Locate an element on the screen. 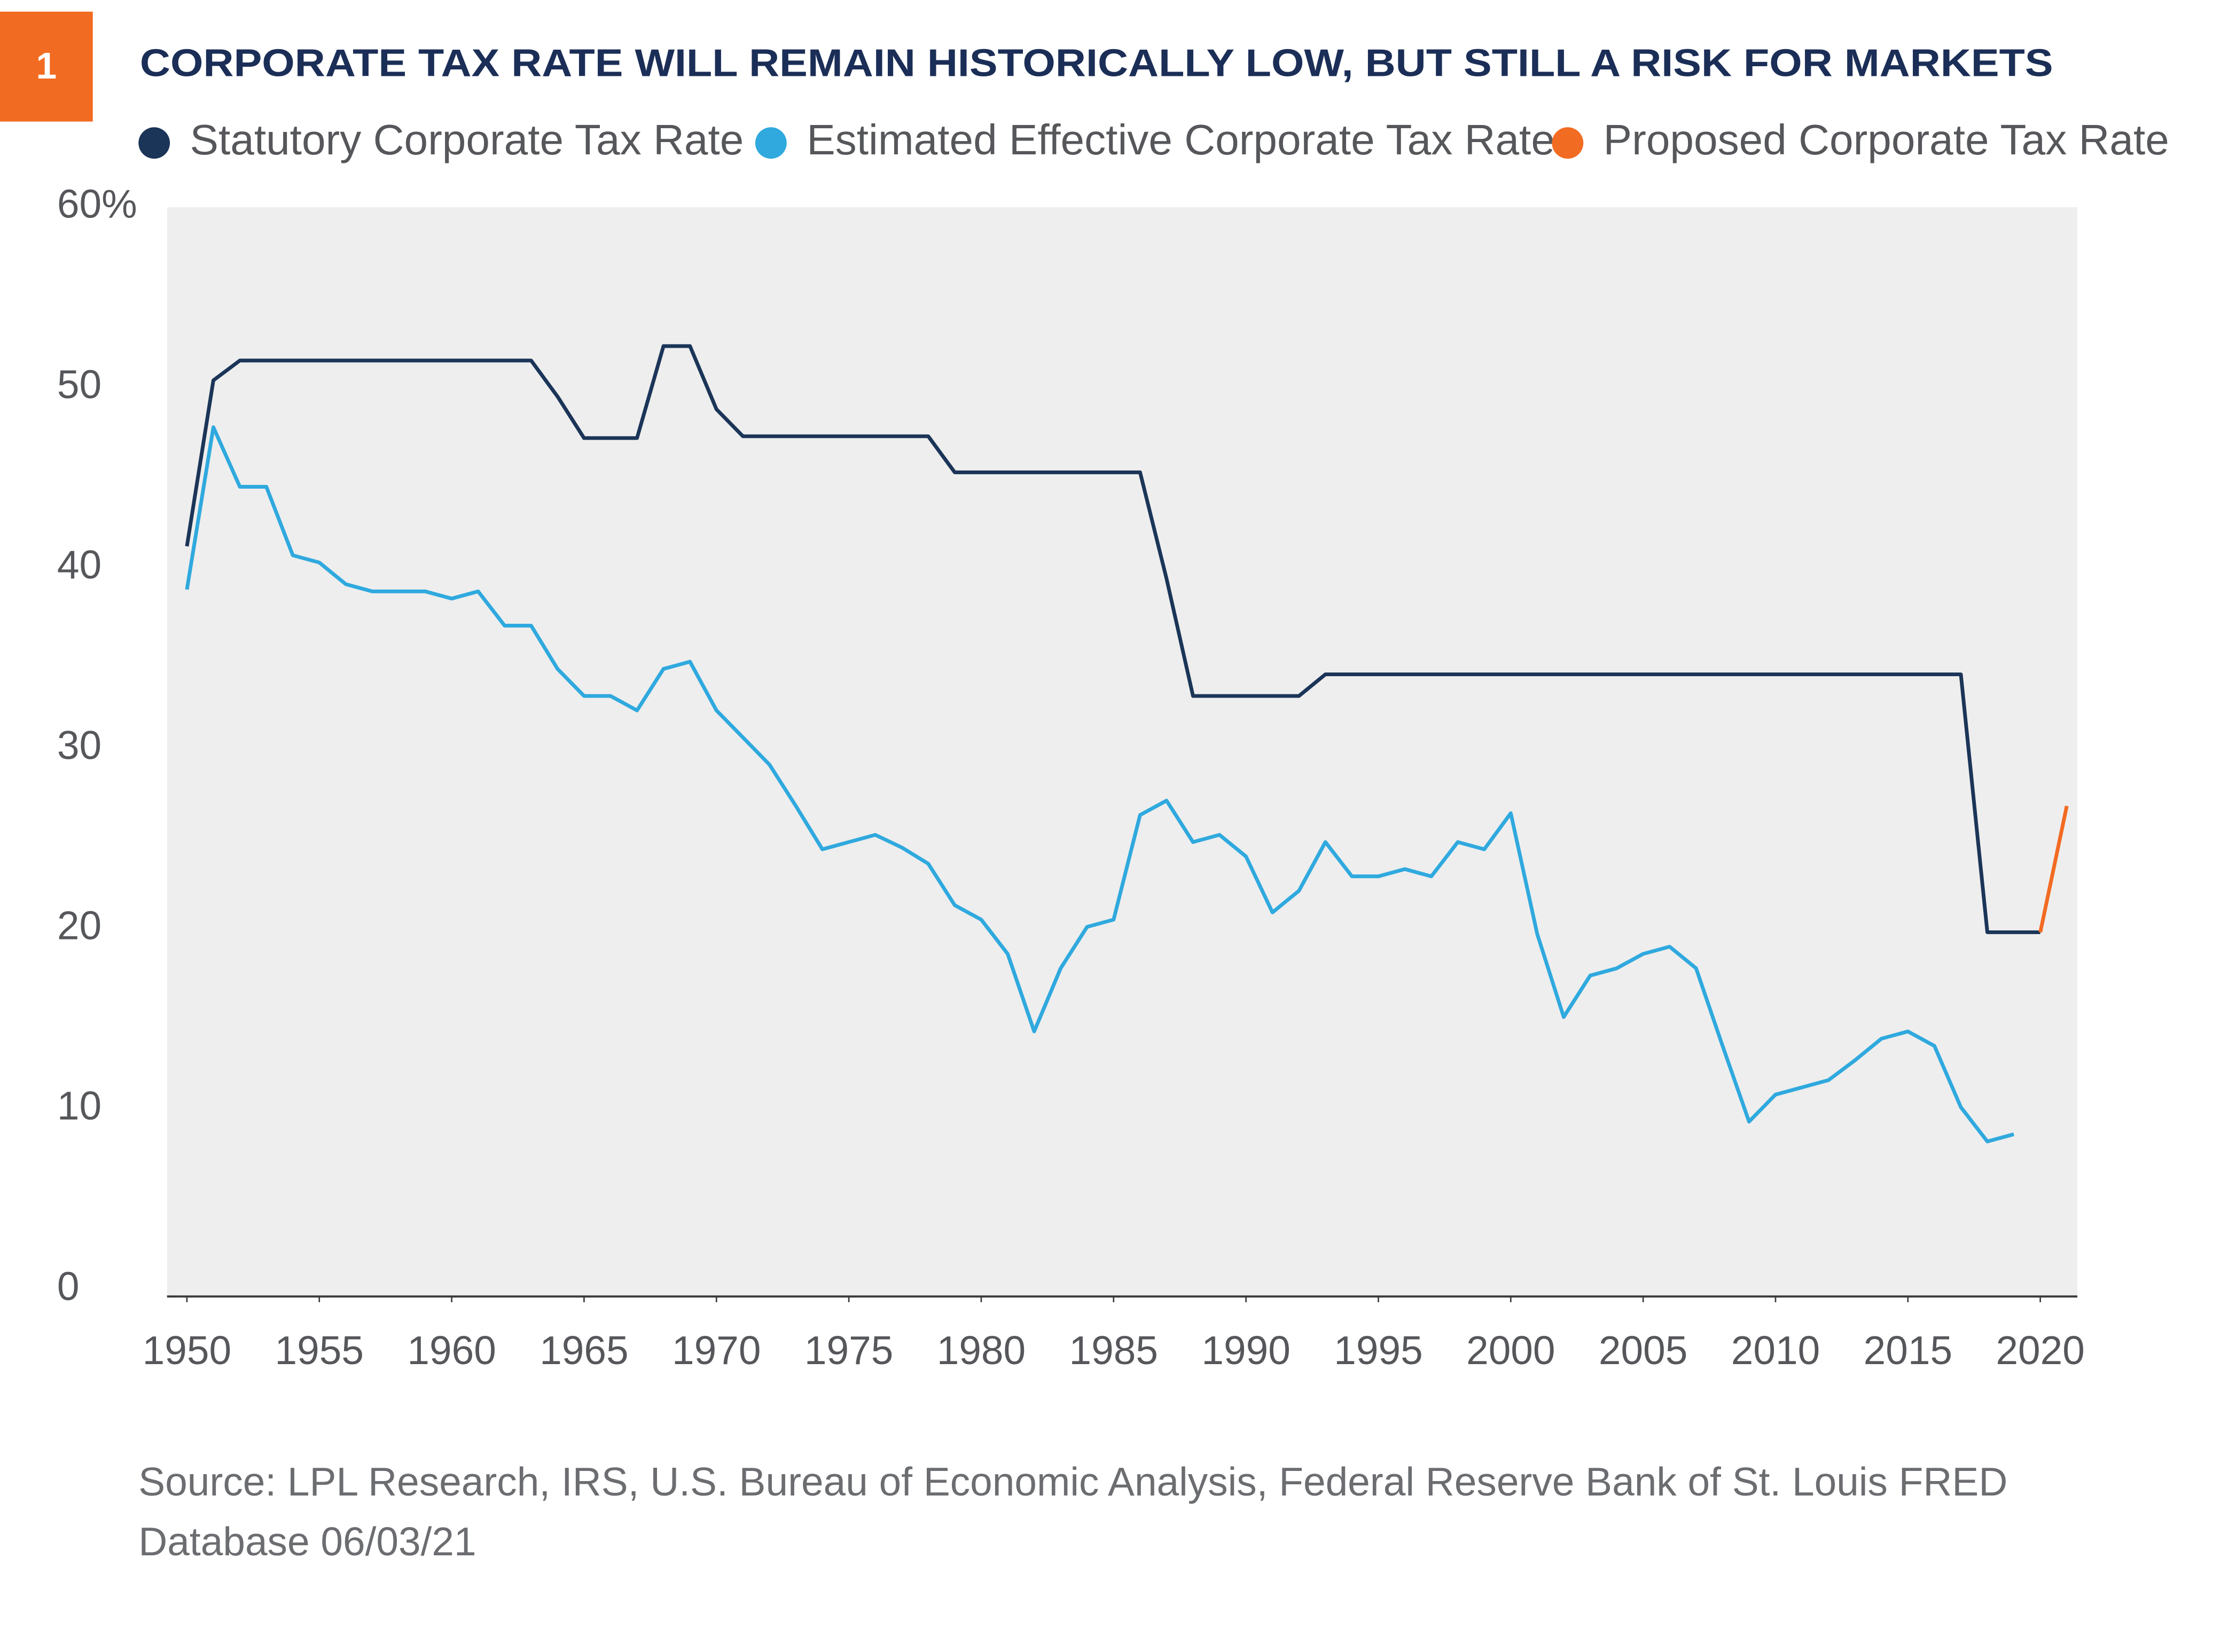 This screenshot has width=2213, height=1652. x-tick-label: 1965 is located at coordinates (583, 1350).